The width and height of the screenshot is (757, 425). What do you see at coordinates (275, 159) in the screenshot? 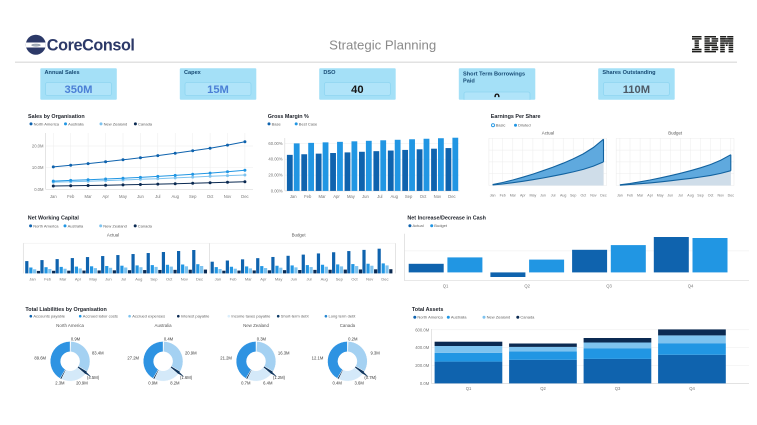
I see `svg-text: 40.00%` at bounding box center [275, 159].